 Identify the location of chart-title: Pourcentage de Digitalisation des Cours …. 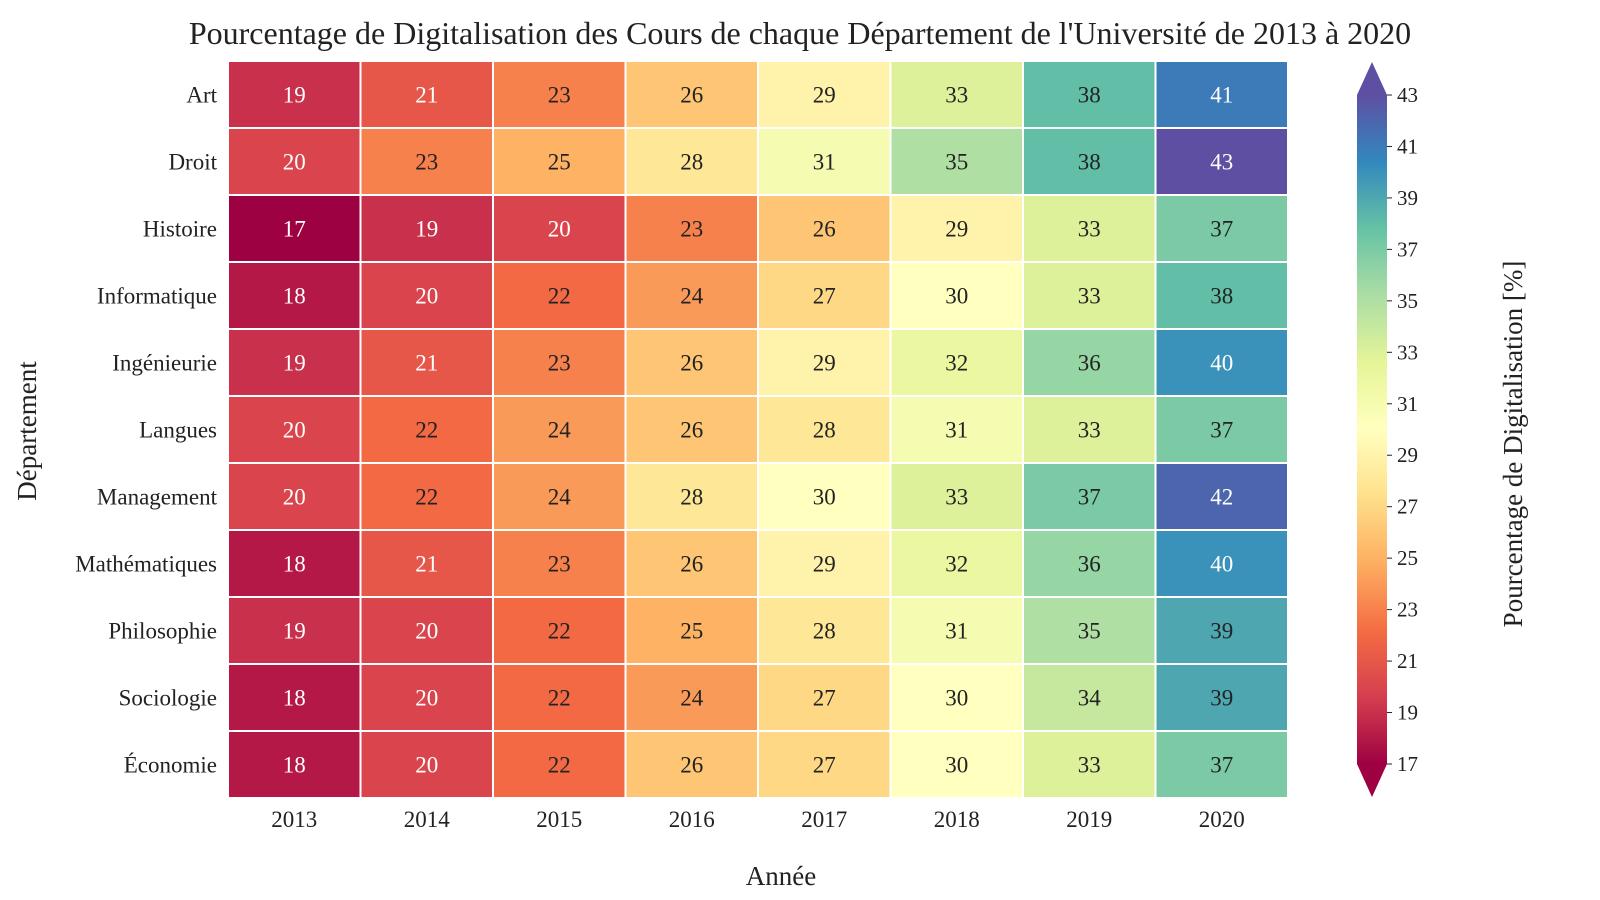
(800, 33).